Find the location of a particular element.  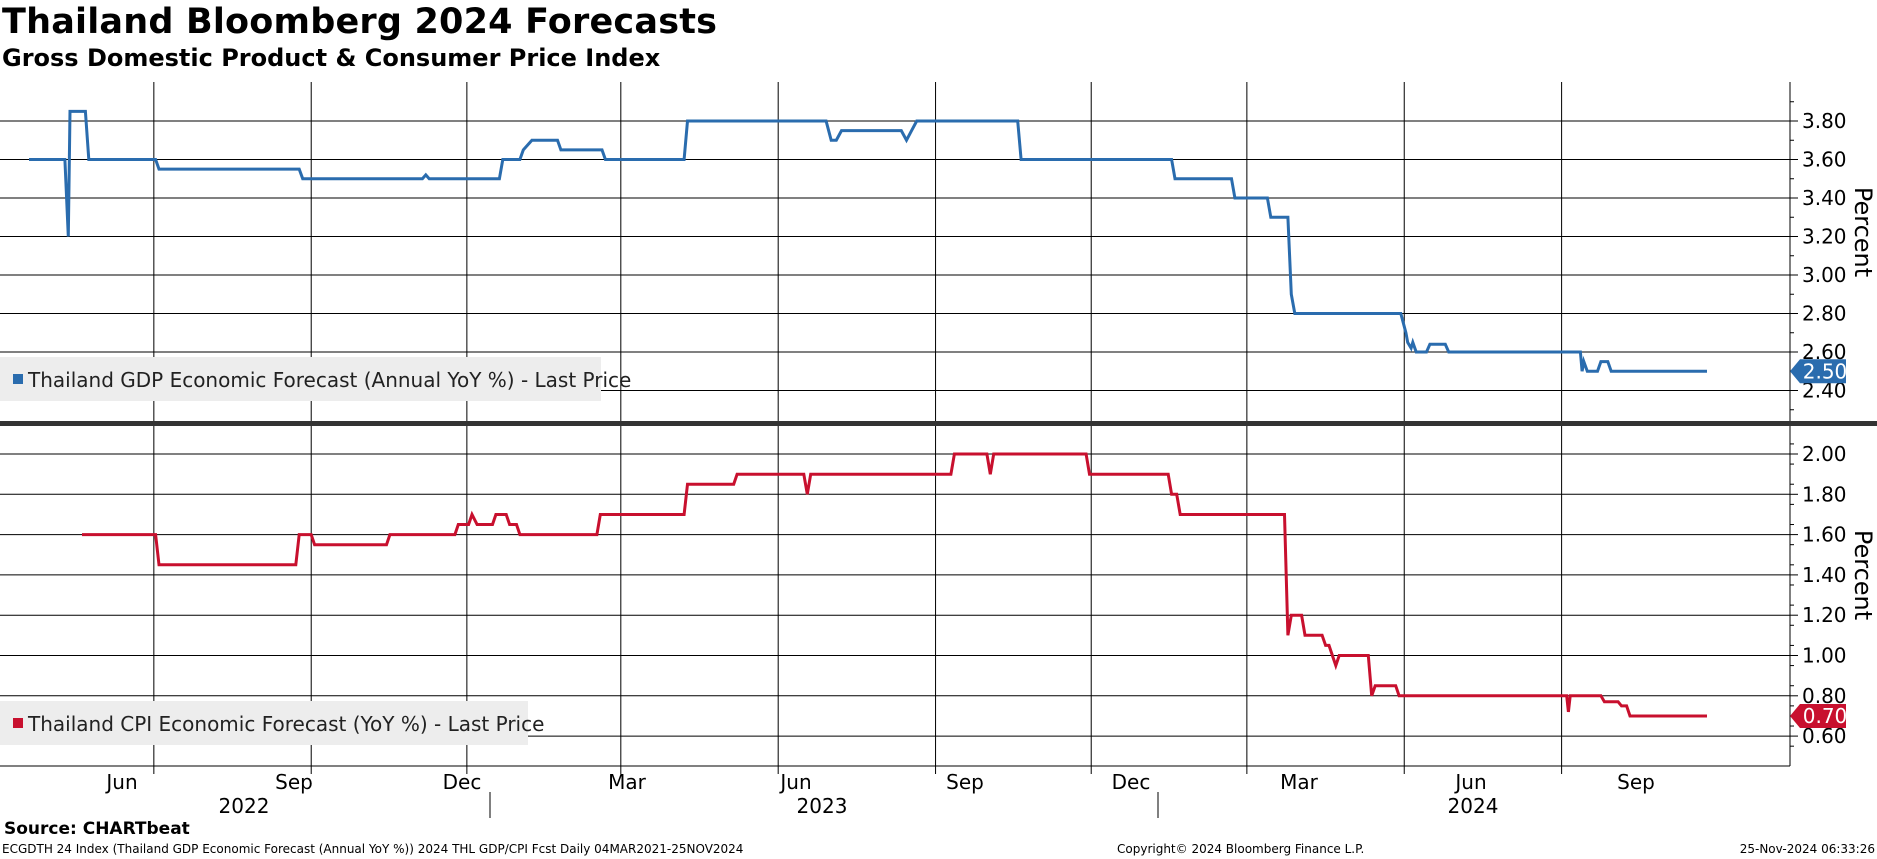

x-year-label: 2023 is located at coordinates (822, 806).